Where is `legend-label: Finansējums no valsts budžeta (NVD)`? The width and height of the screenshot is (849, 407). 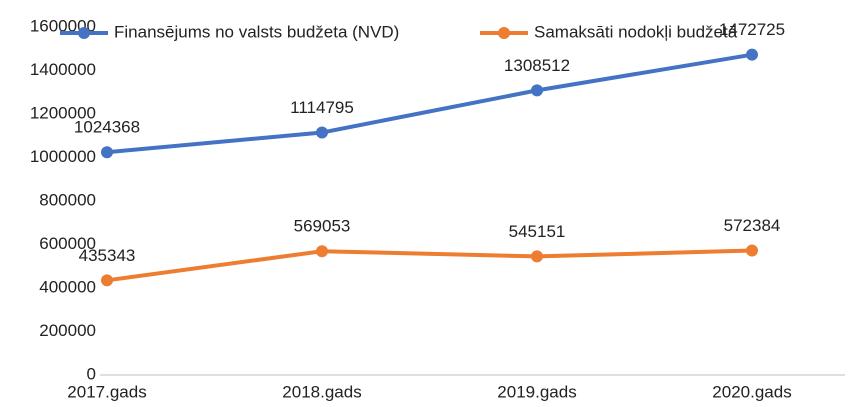
legend-label: Finansējums no valsts budžeta (NVD) is located at coordinates (256, 31).